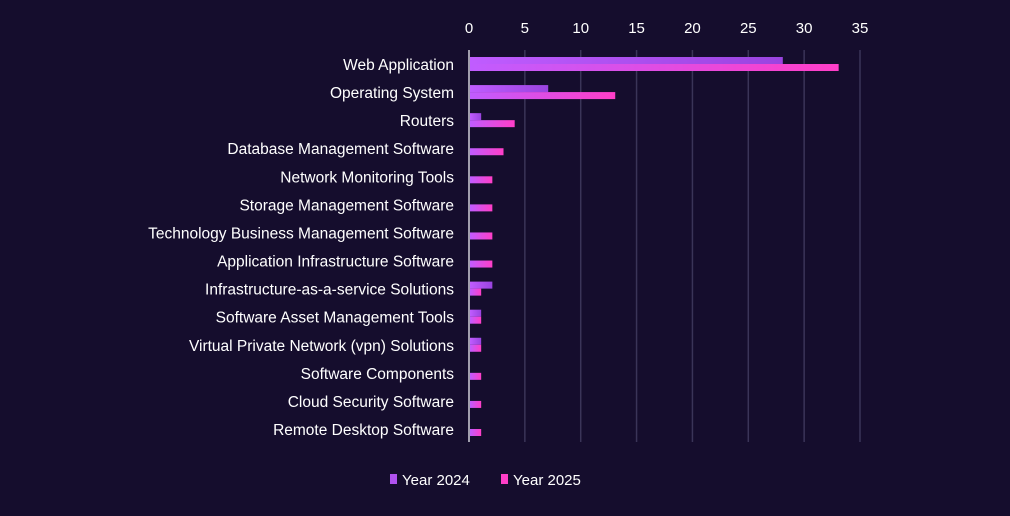 Image resolution: width=1010 pixels, height=516 pixels. I want to click on x-tick-label: 20, so click(692, 28).